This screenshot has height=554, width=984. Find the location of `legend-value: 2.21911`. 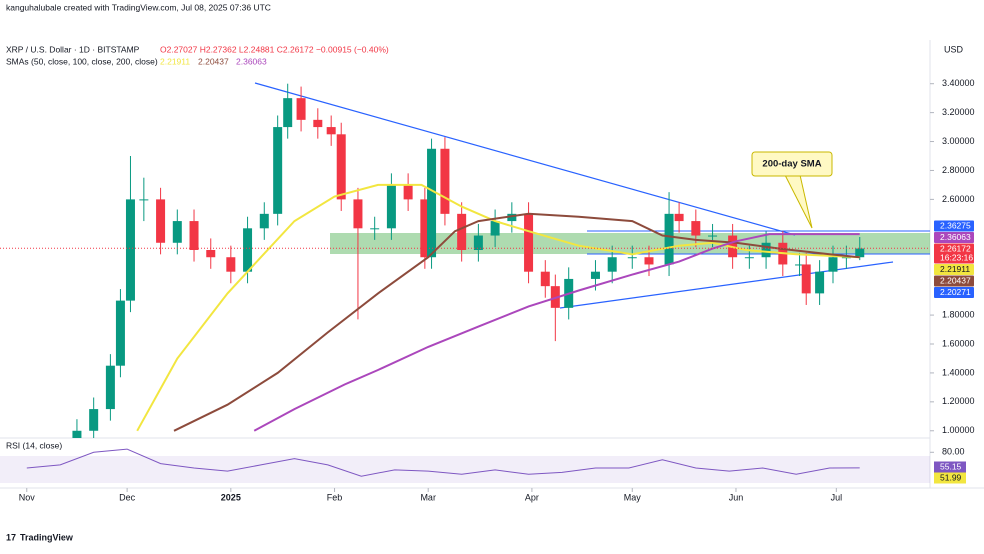

legend-value: 2.21911 is located at coordinates (175, 61).